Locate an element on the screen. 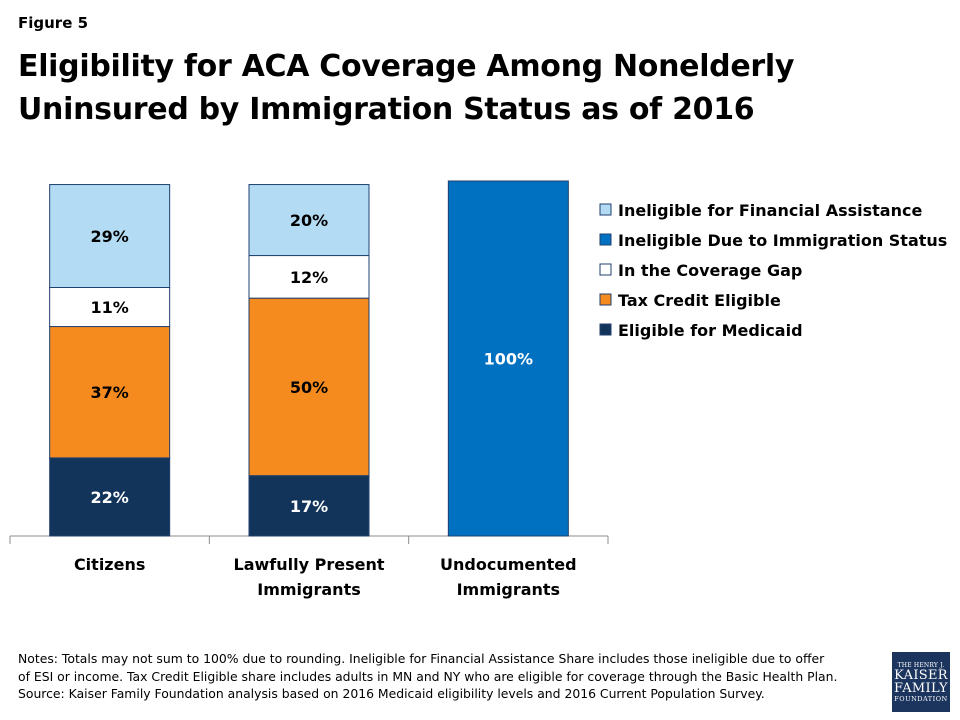 The height and width of the screenshot is (720, 960). figure-label: Figure 5 is located at coordinates (53, 23).